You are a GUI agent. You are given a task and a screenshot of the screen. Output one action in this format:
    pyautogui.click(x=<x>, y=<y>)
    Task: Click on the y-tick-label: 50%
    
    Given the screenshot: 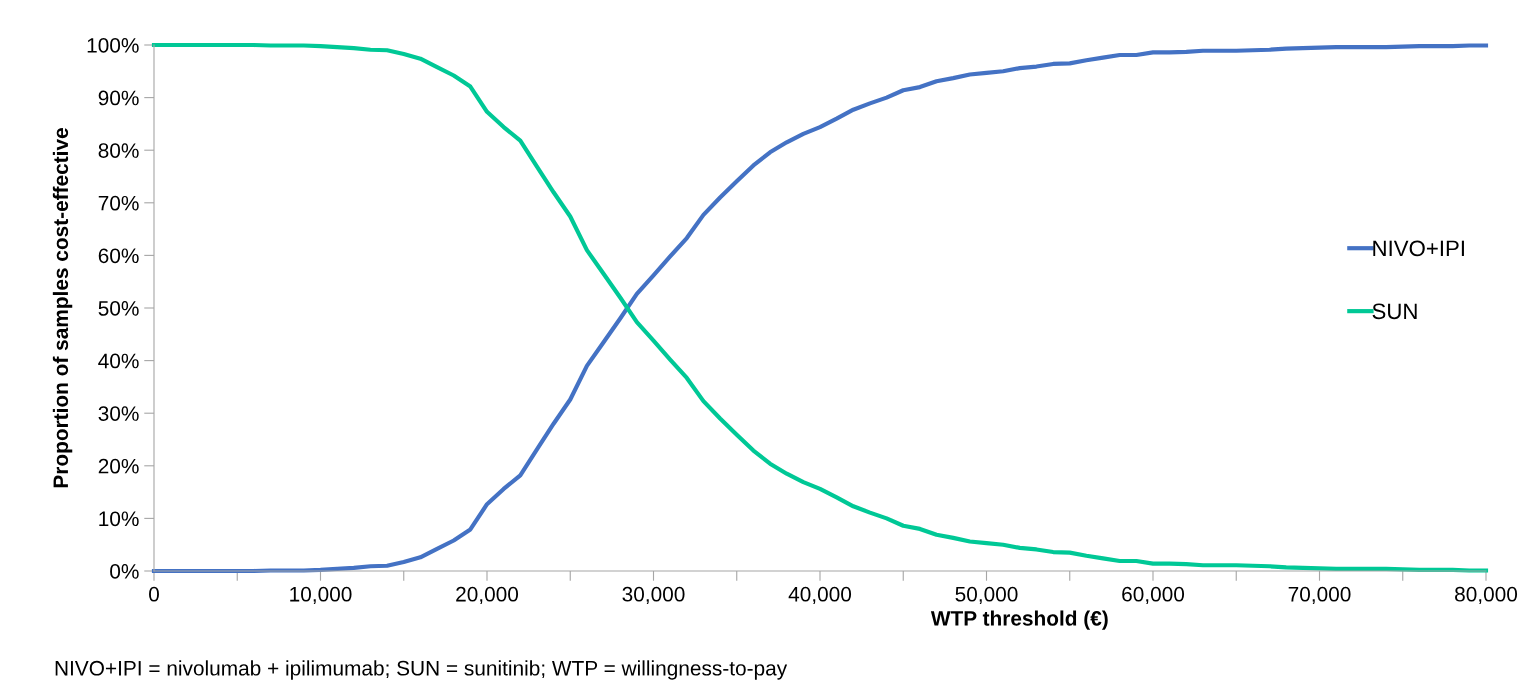 What is the action you would take?
    pyautogui.click(x=118, y=308)
    